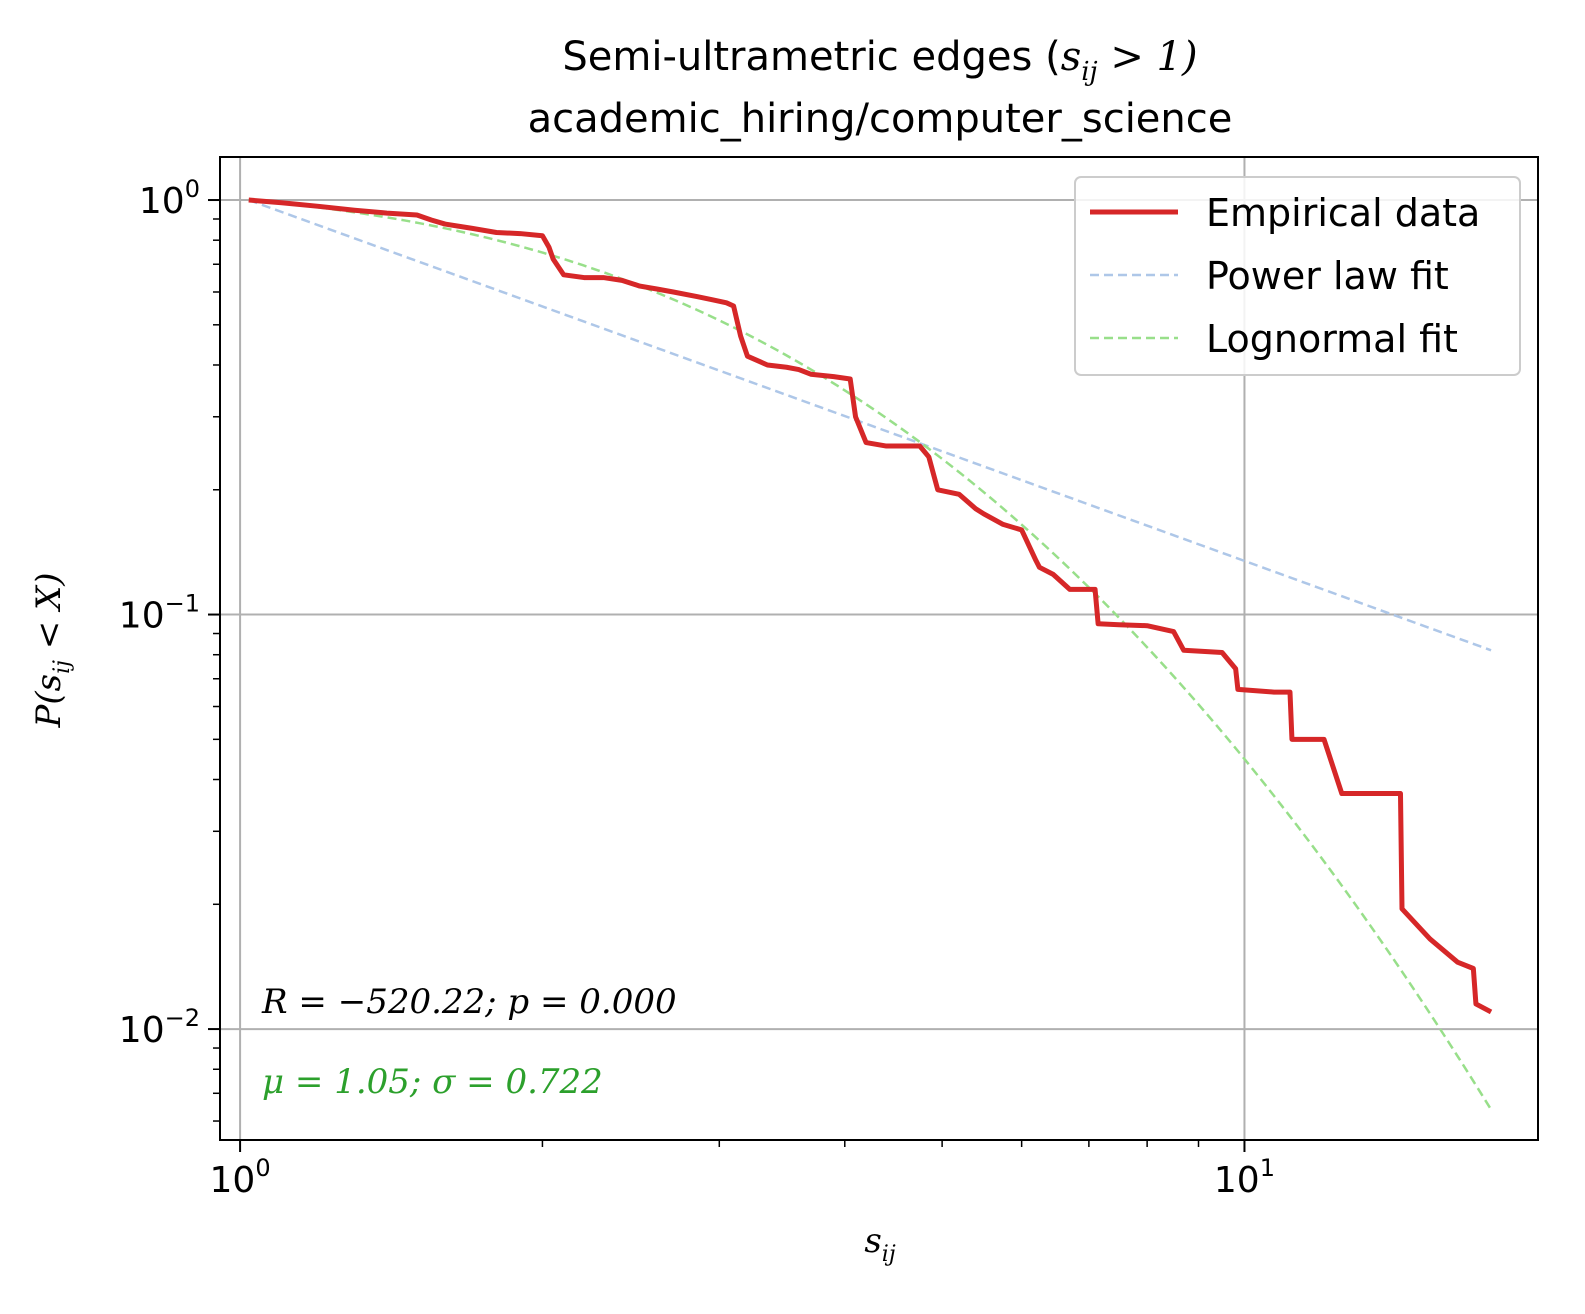 The height and width of the screenshot is (1314, 1585). Describe the element at coordinates (1327, 276) in the screenshot. I see `legend-label-powerlaw: Power law fit` at that location.